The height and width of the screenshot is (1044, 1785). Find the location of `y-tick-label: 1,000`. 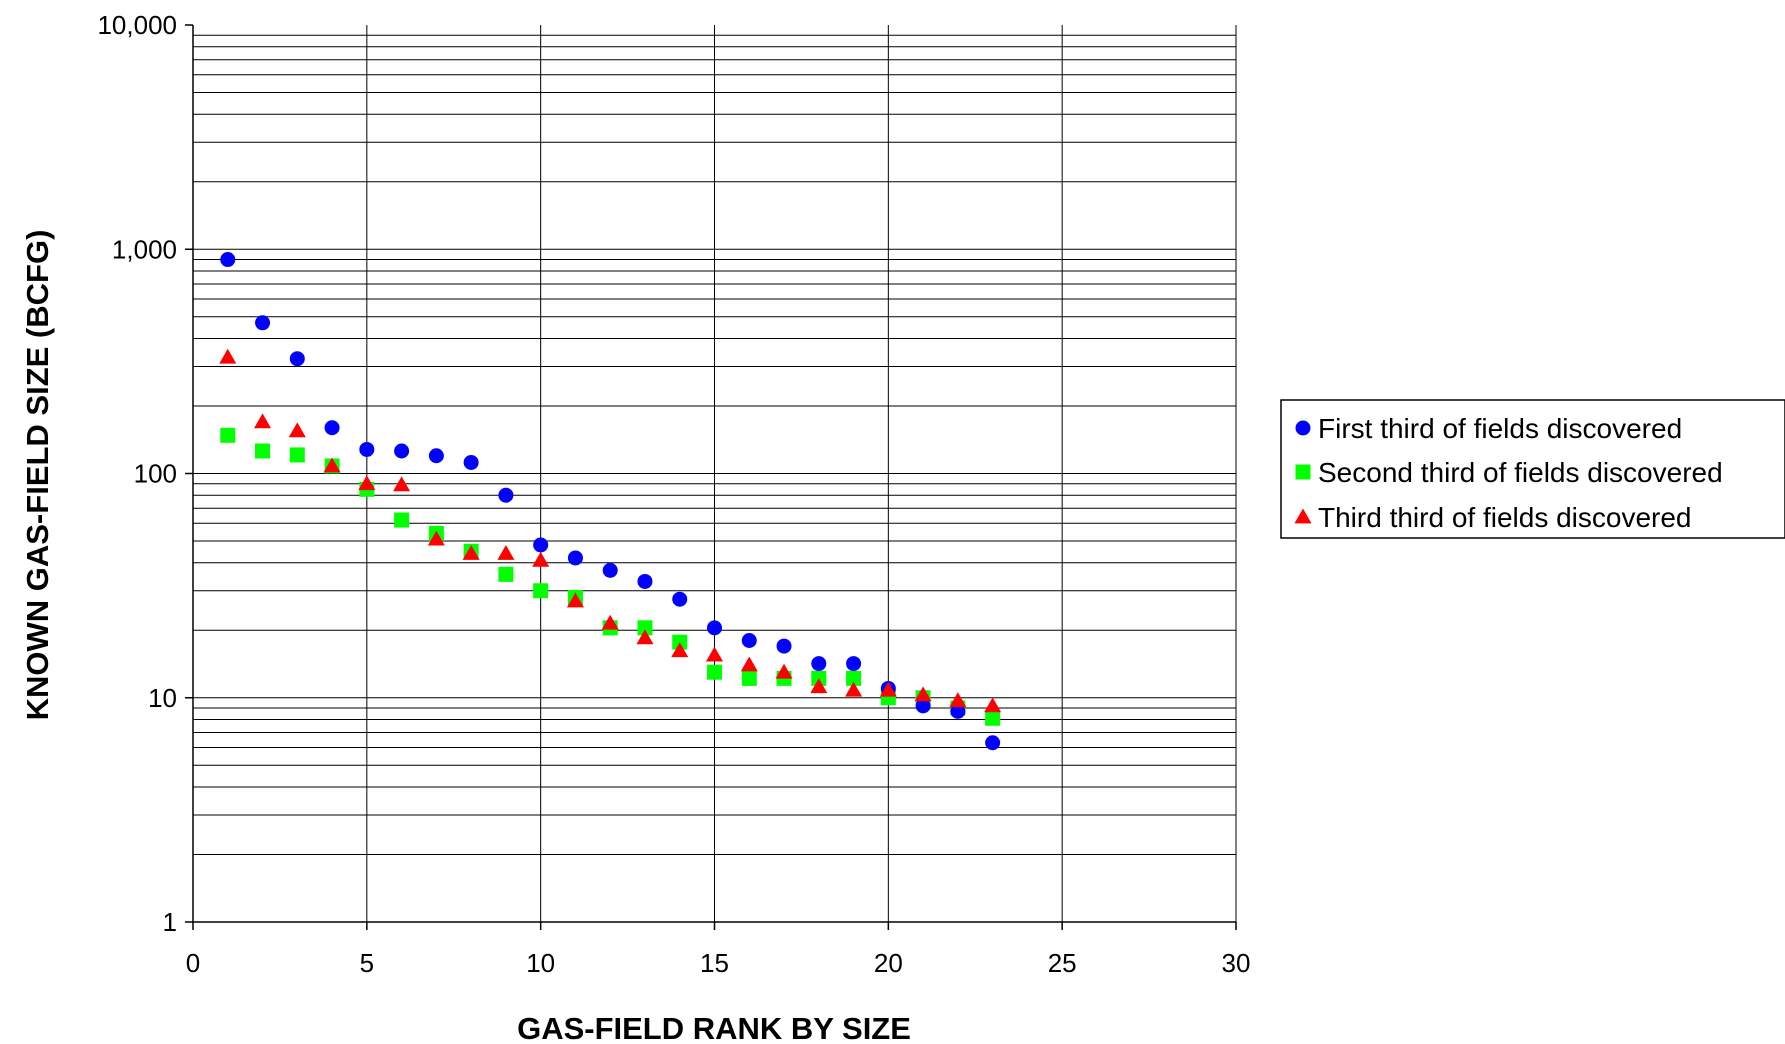

y-tick-label: 1,000 is located at coordinates (144, 249).